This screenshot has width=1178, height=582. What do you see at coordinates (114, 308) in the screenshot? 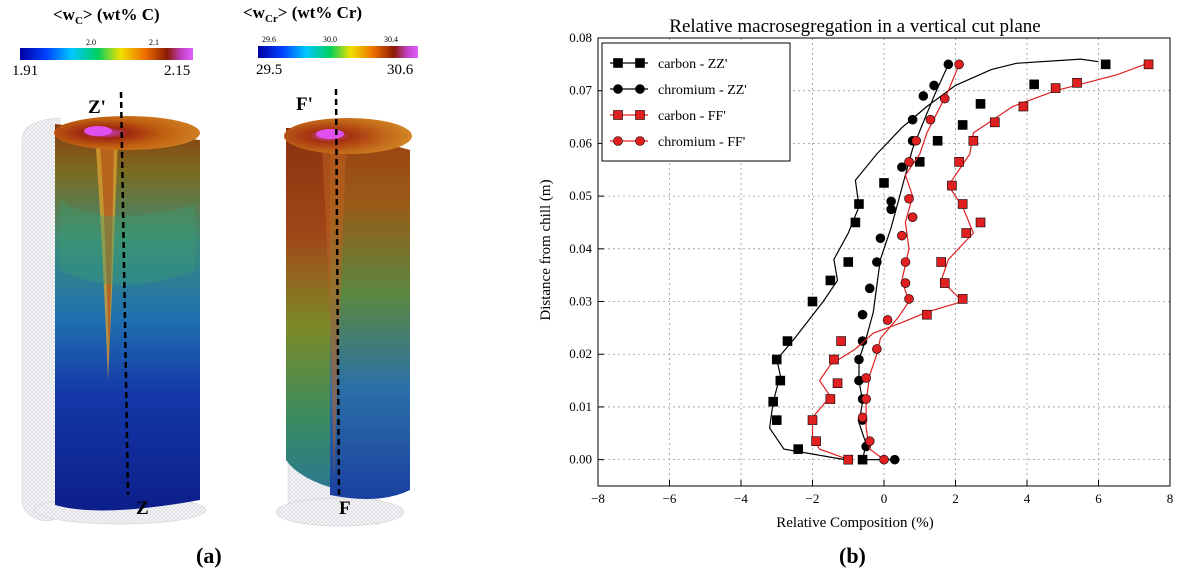
I see `carbon-cylinder: Z' Z` at bounding box center [114, 308].